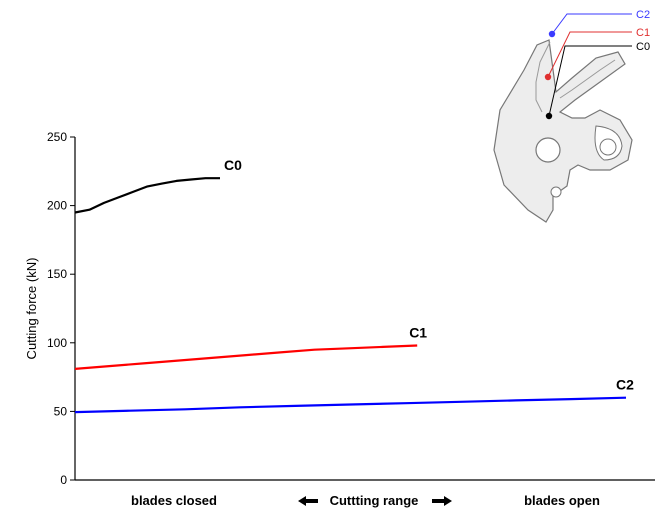  What do you see at coordinates (57, 206) in the screenshot?
I see `y-tick-label: 200` at bounding box center [57, 206].